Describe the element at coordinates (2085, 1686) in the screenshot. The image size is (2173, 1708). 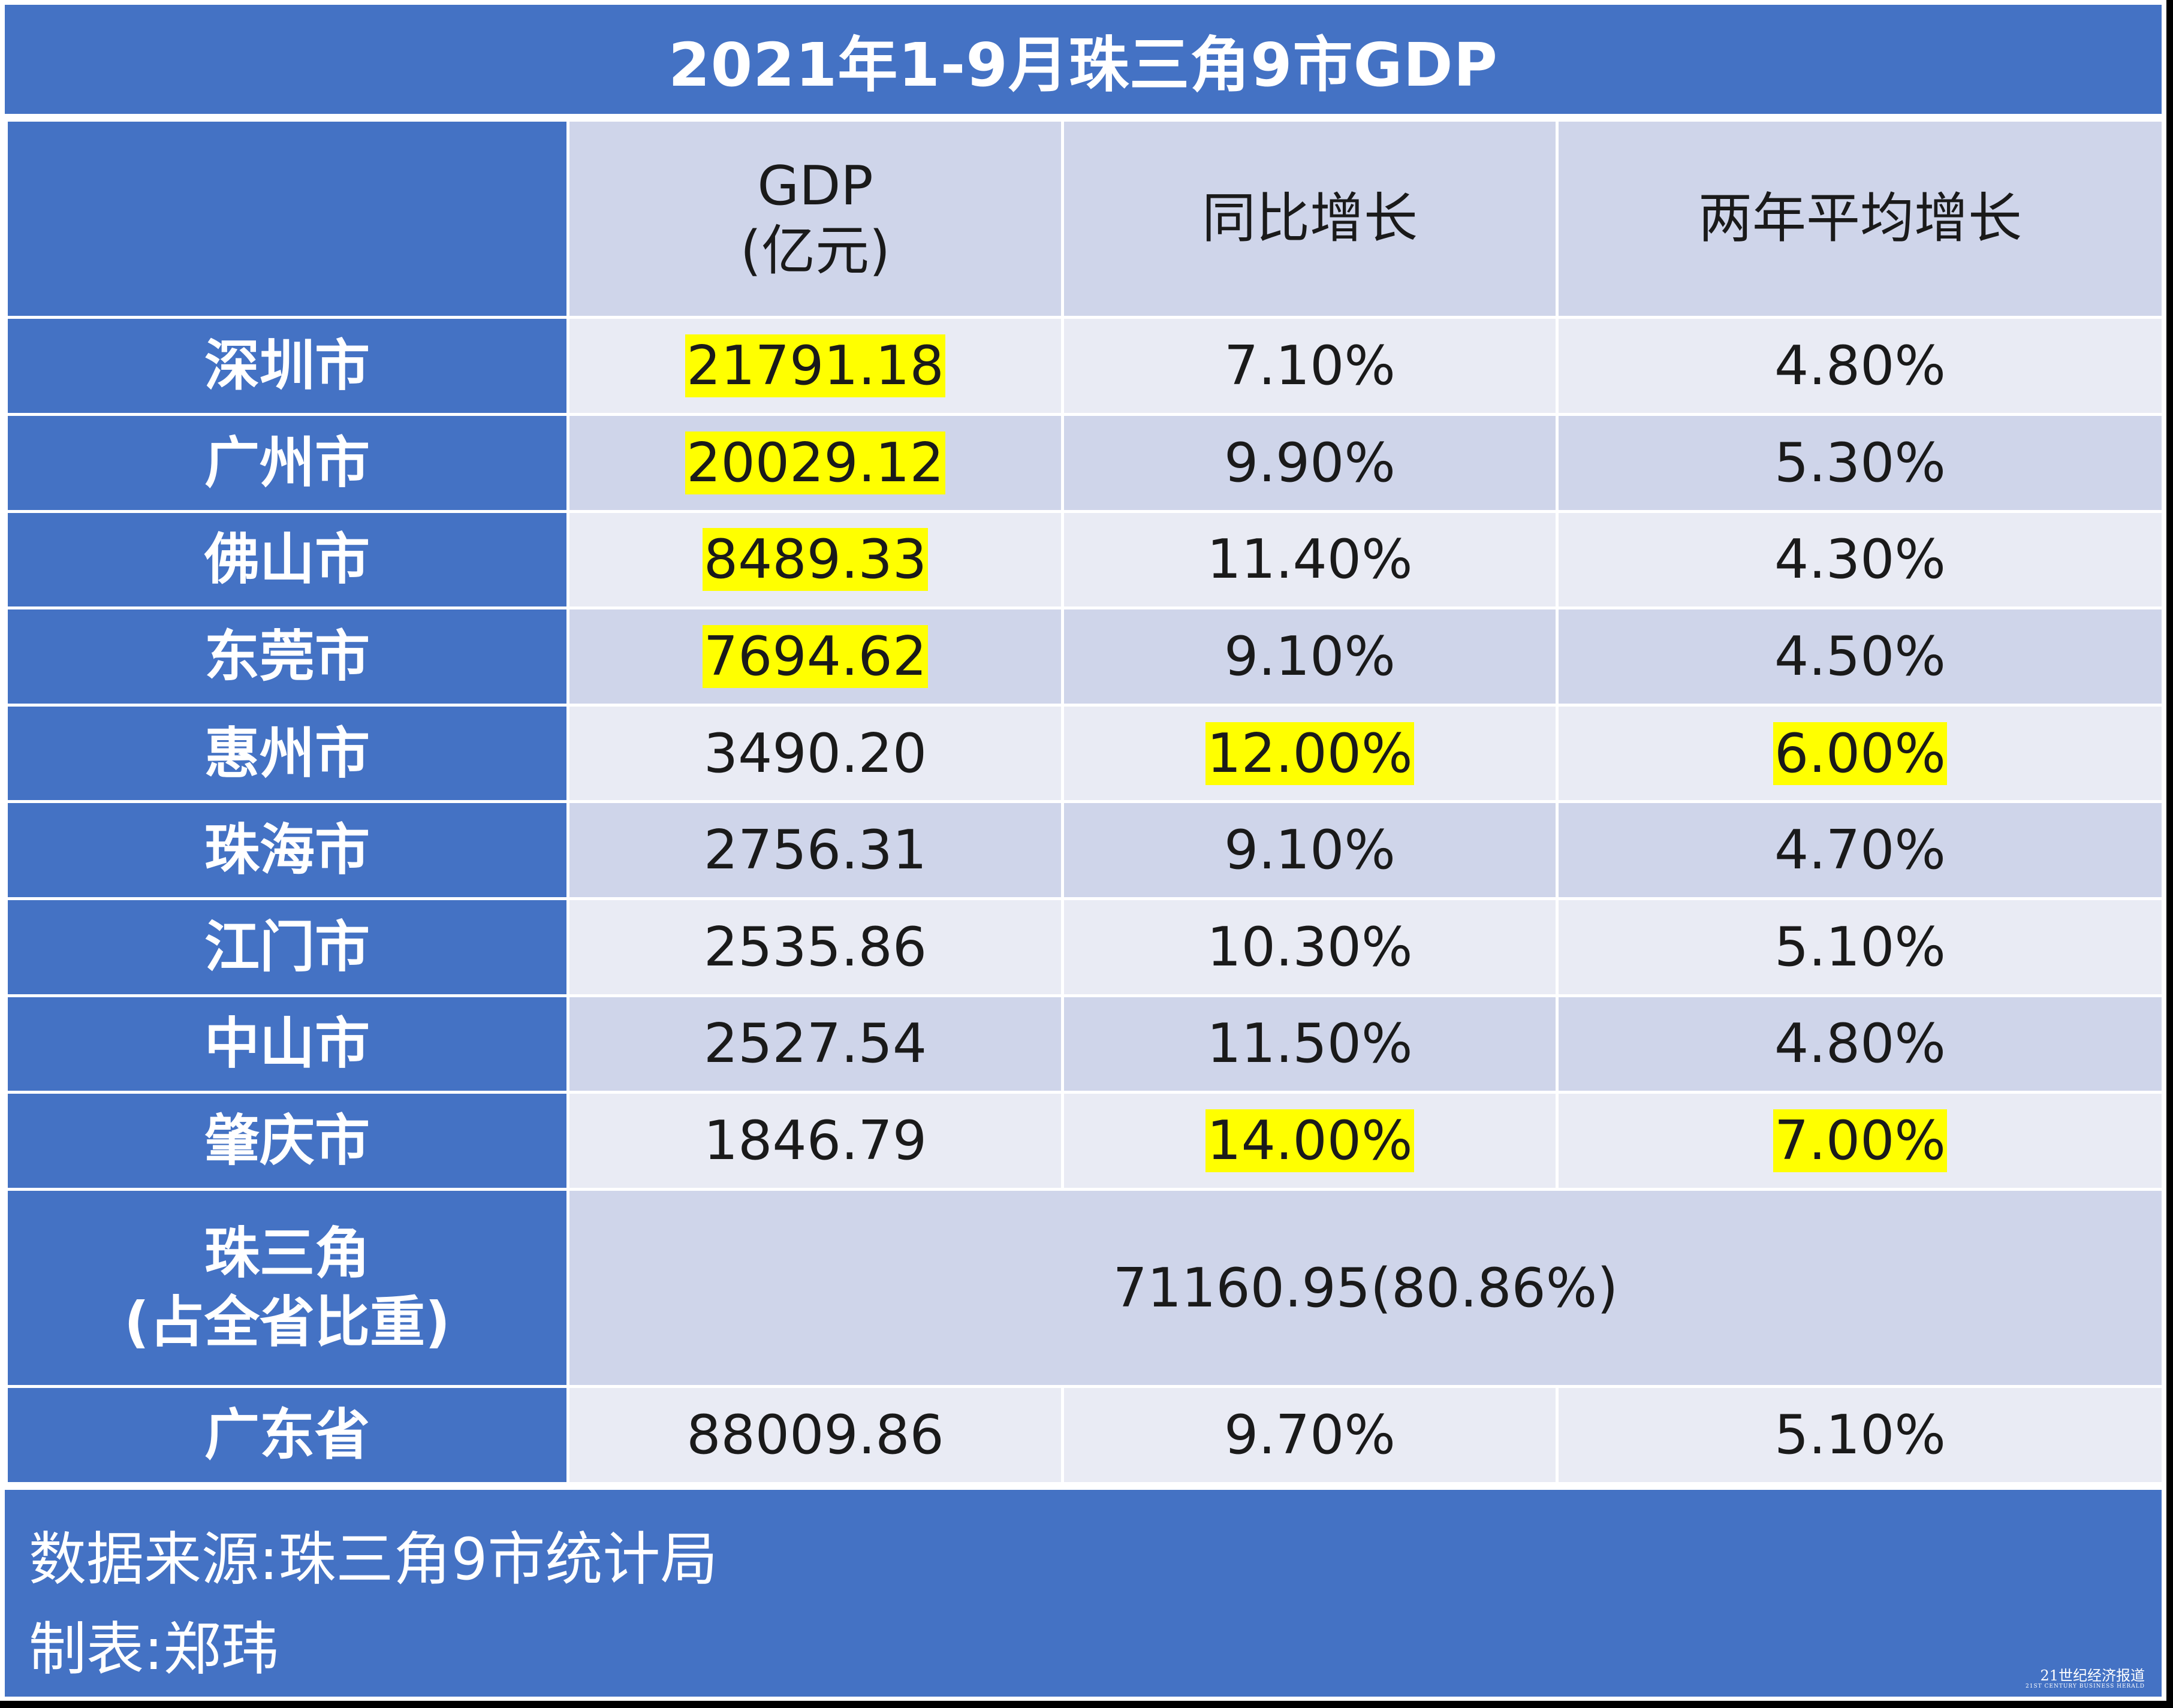
I see `logo-sub: 21ST CENTURY BUSINESS HERALD` at that location.